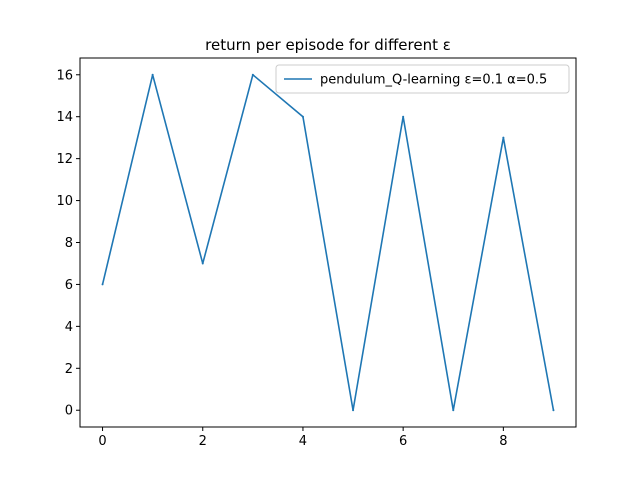 This screenshot has height=484, width=640. I want to click on y-tick-label: 4, so click(69, 327).